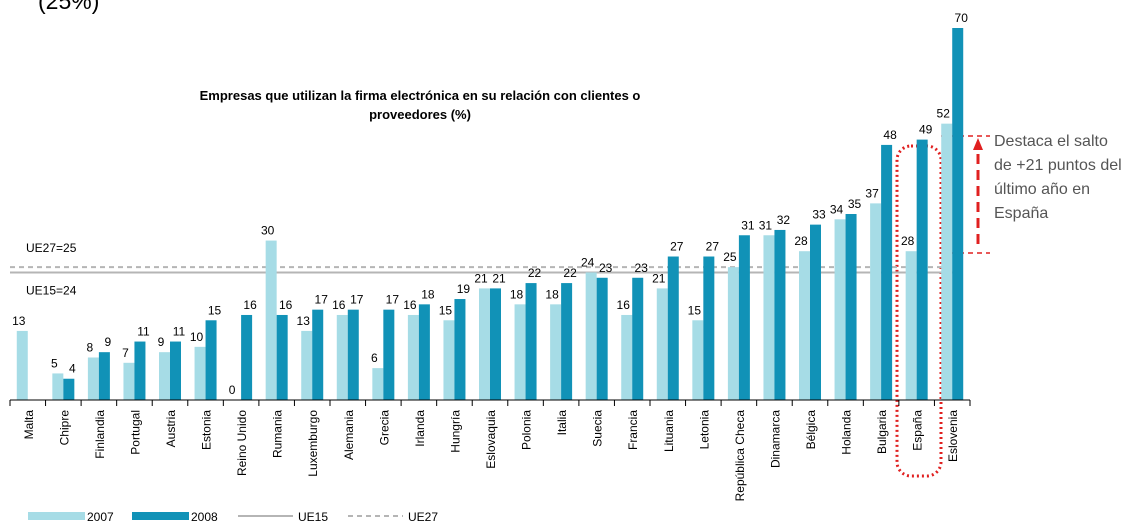 The image size is (1127, 528). Describe the element at coordinates (926, 130) in the screenshot. I see `value-label: 49` at that location.